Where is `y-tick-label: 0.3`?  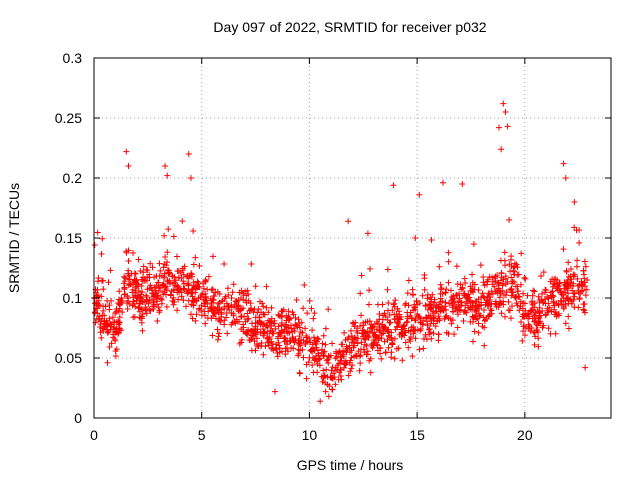 y-tick-label: 0.3 is located at coordinates (73, 58).